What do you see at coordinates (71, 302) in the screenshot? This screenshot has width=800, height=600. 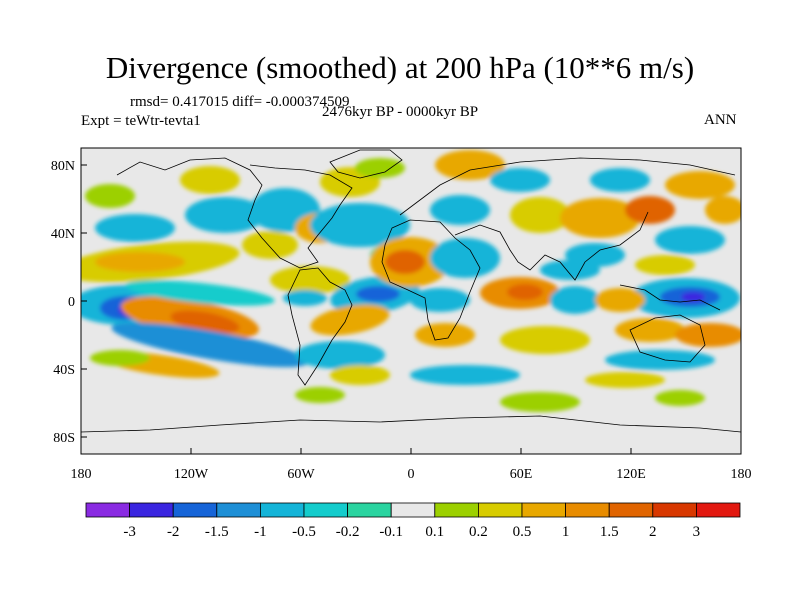 I see `y-tick-label: 0` at bounding box center [71, 302].